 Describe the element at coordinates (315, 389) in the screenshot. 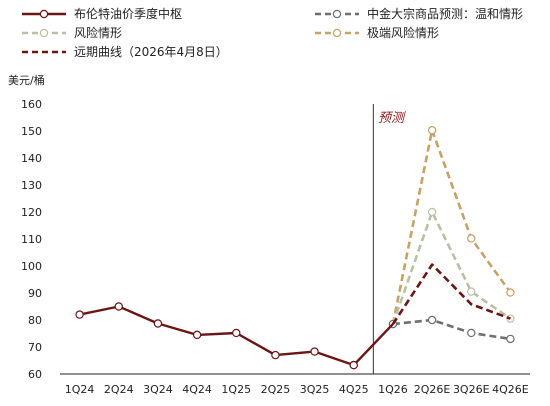

I see `x-tick-label: 3Q25` at that location.